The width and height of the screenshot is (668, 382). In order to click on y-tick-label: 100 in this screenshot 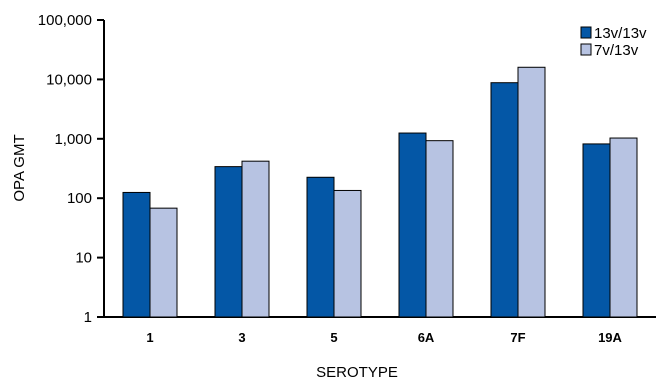, I will do `click(79, 198)`.